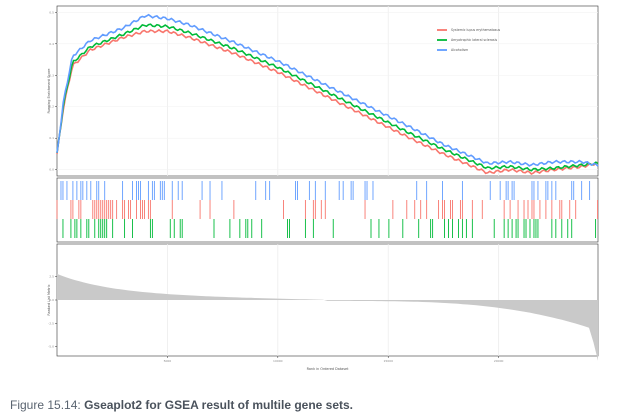 The height and width of the screenshot is (420, 629). Describe the element at coordinates (51, 44) in the screenshot. I see `y-tick-label-top: 0.4` at that location.